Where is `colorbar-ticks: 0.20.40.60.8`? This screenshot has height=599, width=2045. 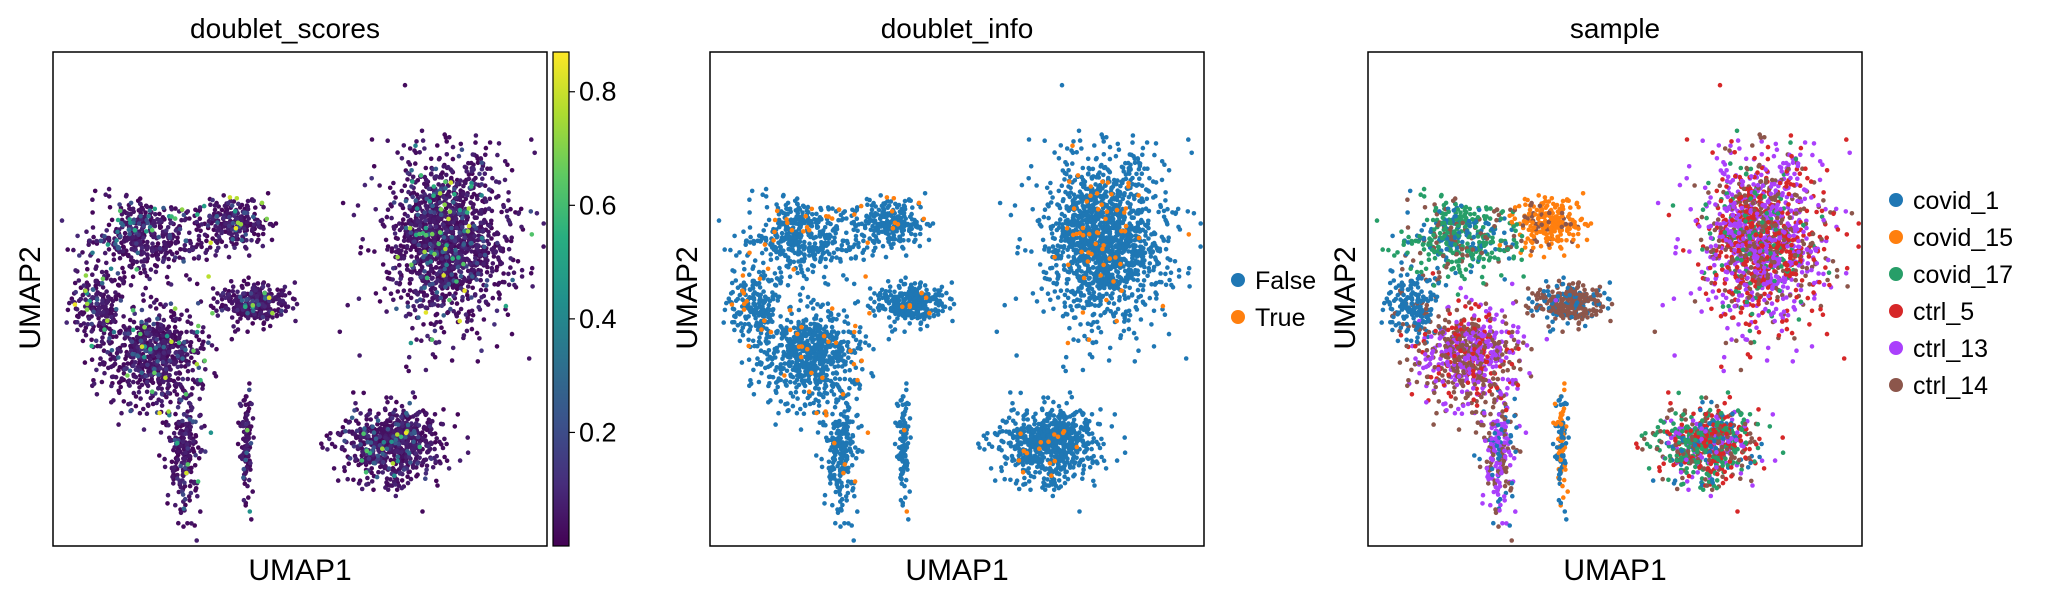 colorbar-ticks: 0.20.40.60.8 is located at coordinates (593, 262).